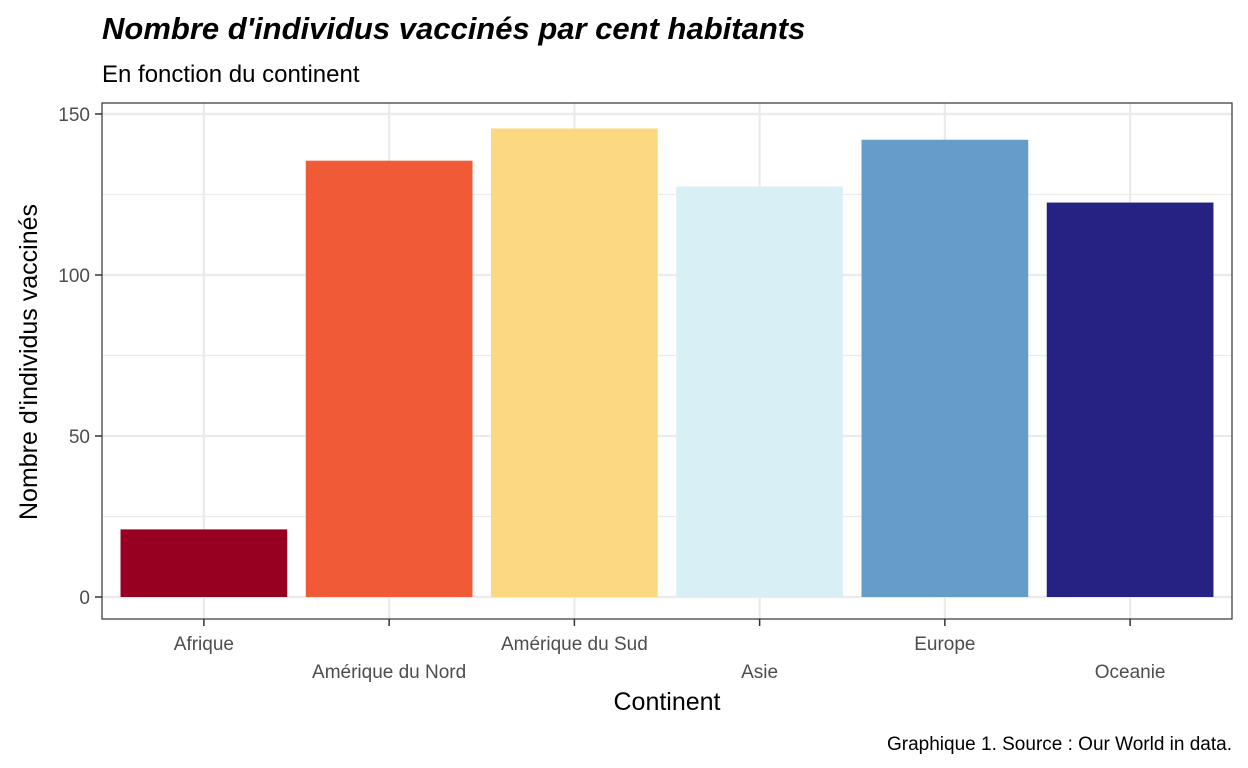  What do you see at coordinates (80, 357) in the screenshot?
I see `y-axis: 0 50 100 150` at bounding box center [80, 357].